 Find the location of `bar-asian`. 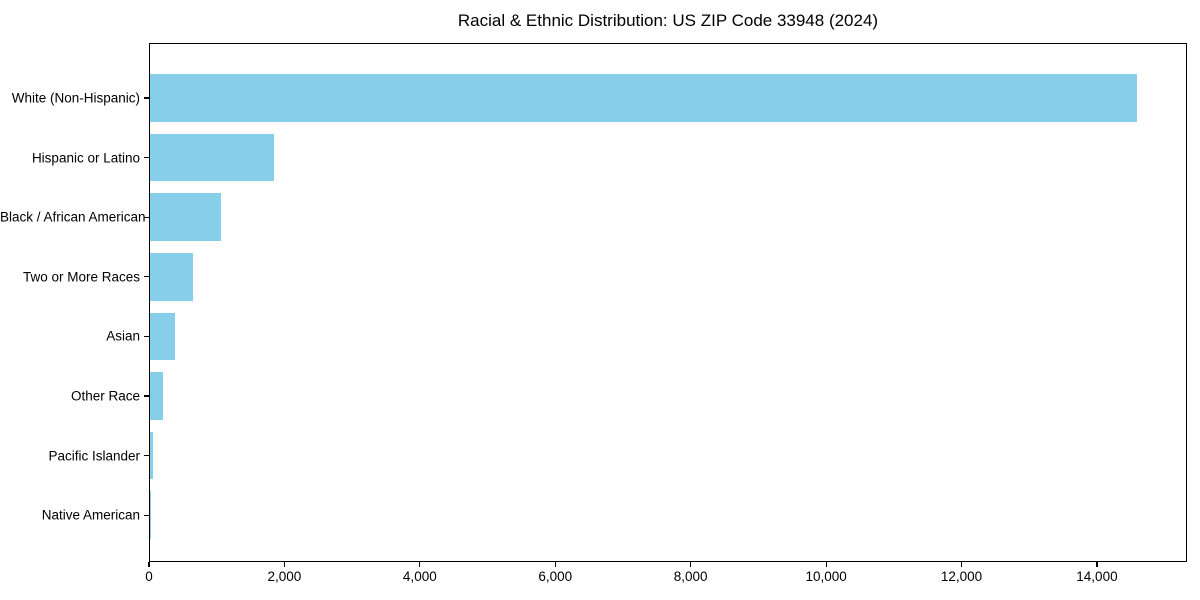

bar-asian is located at coordinates (163, 336).